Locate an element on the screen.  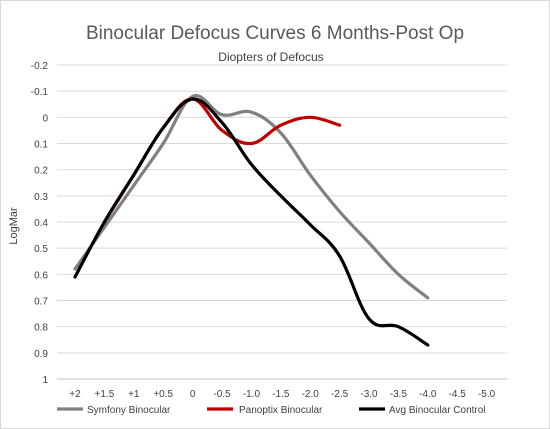
y-tick-label: 0.3 is located at coordinates (41, 197).